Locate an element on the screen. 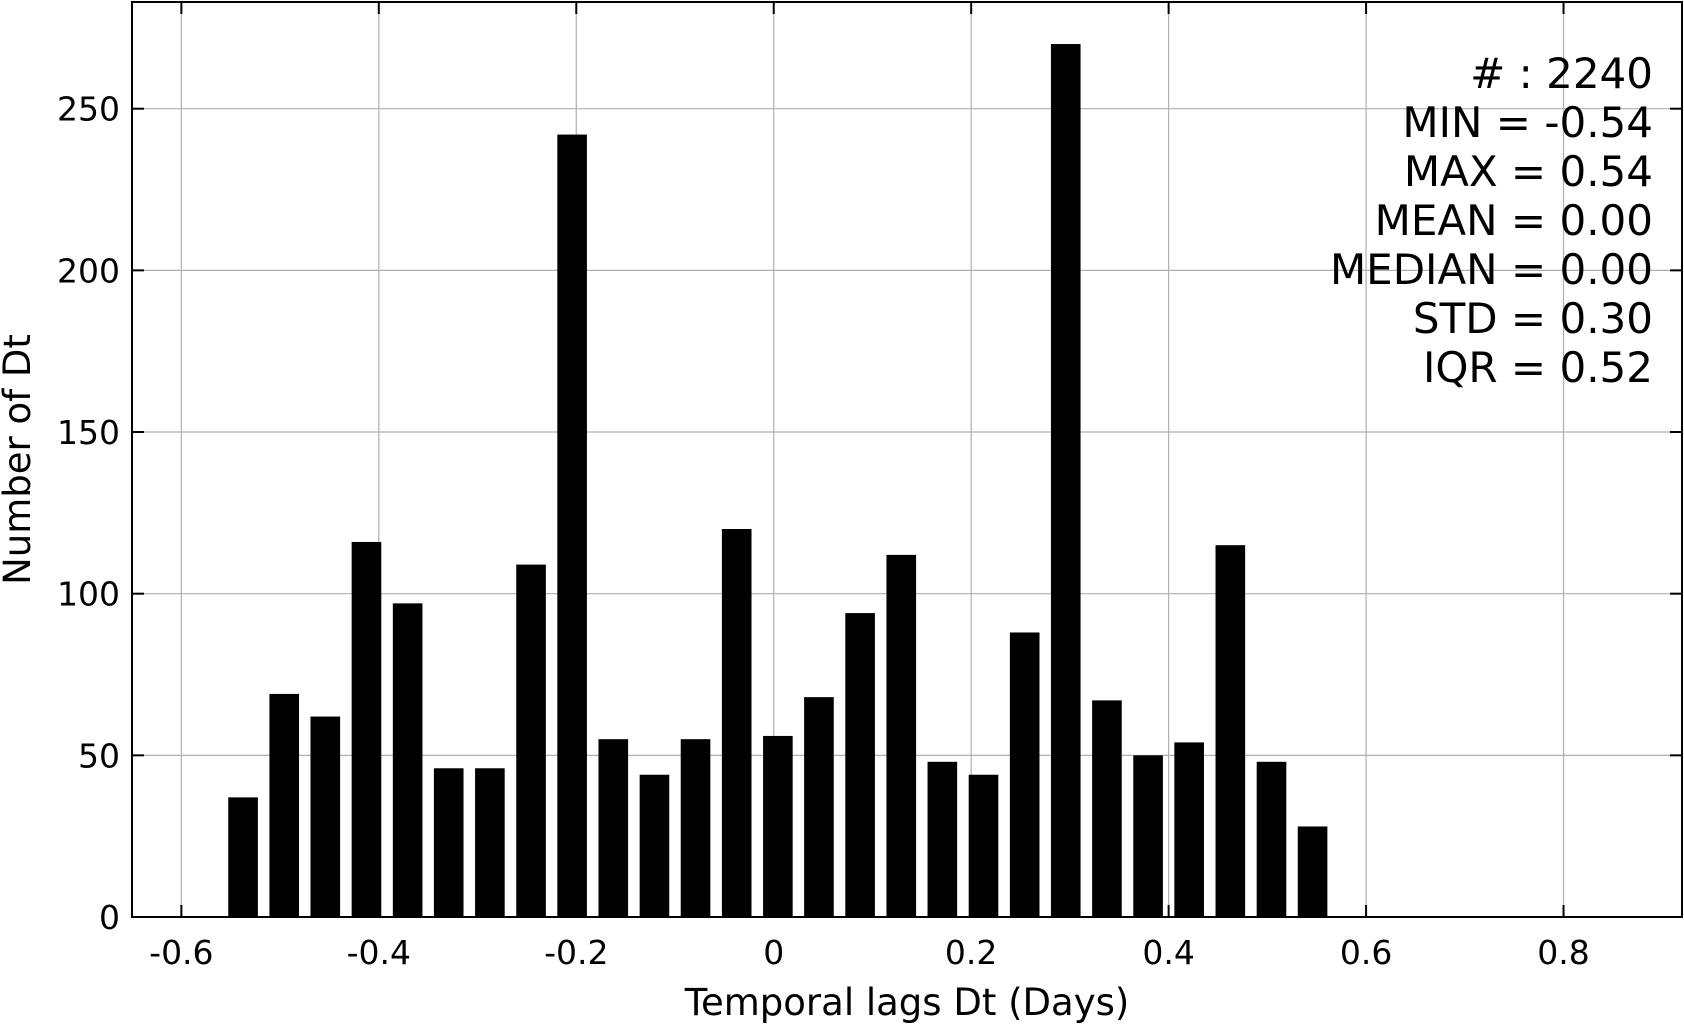 The height and width of the screenshot is (1025, 1684). y-tick-label: 250 is located at coordinates (88, 109).